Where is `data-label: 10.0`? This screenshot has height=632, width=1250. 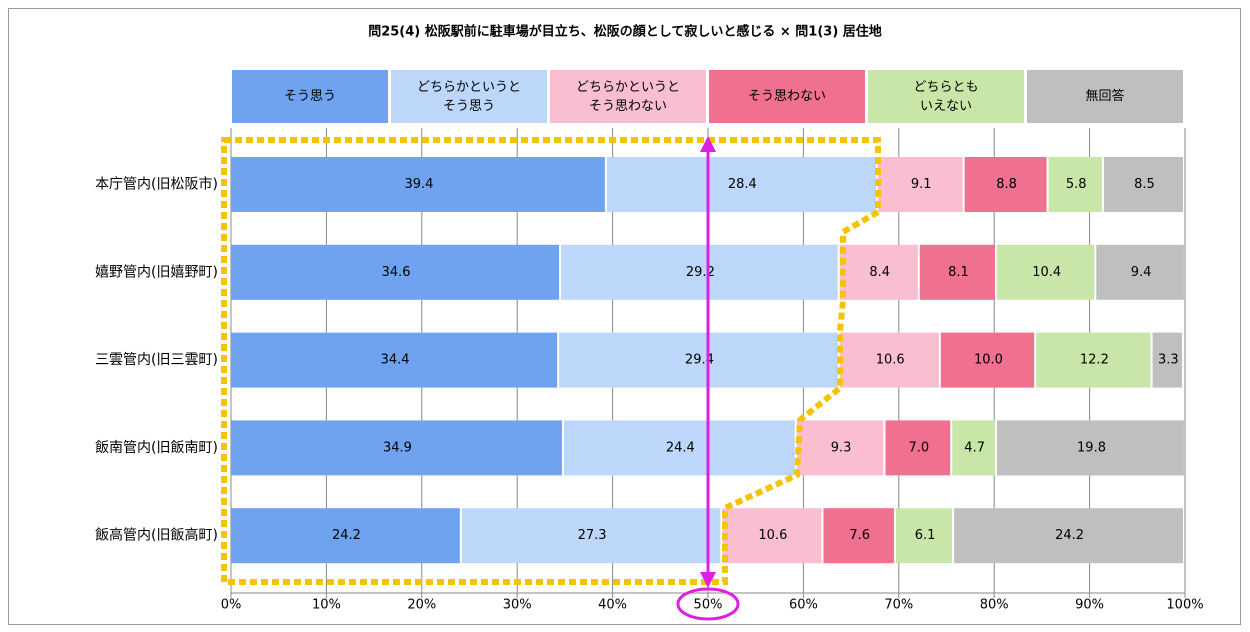
data-label: 10.0 is located at coordinates (988, 360).